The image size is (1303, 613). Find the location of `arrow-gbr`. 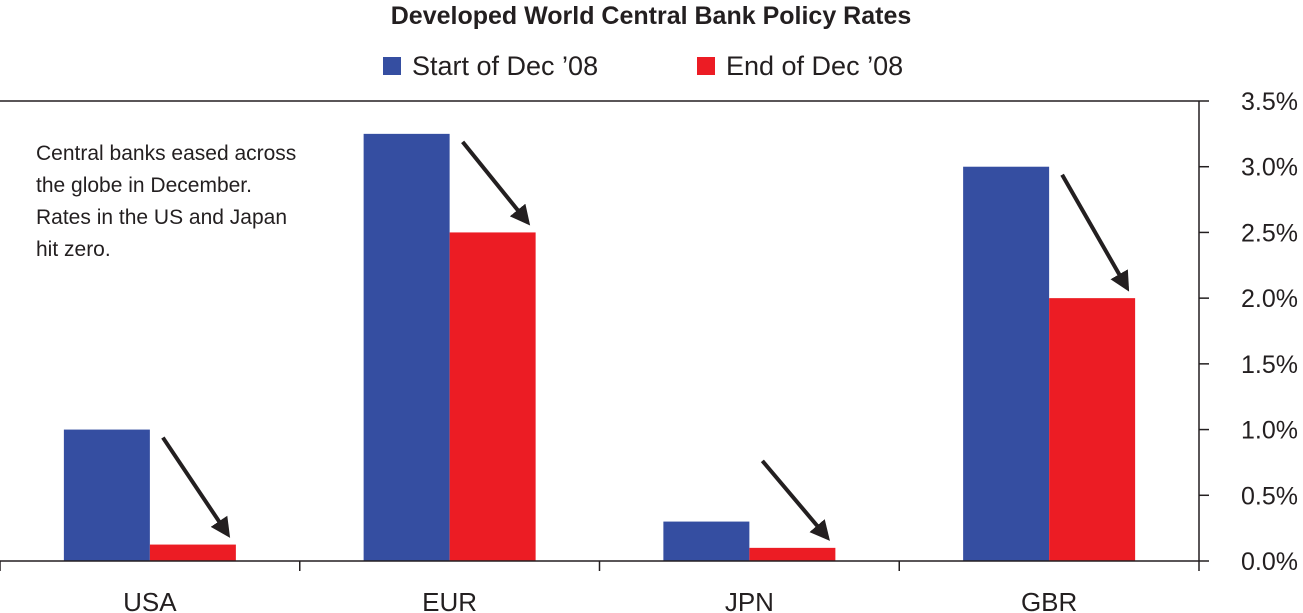

arrow-gbr is located at coordinates (1095, 232).